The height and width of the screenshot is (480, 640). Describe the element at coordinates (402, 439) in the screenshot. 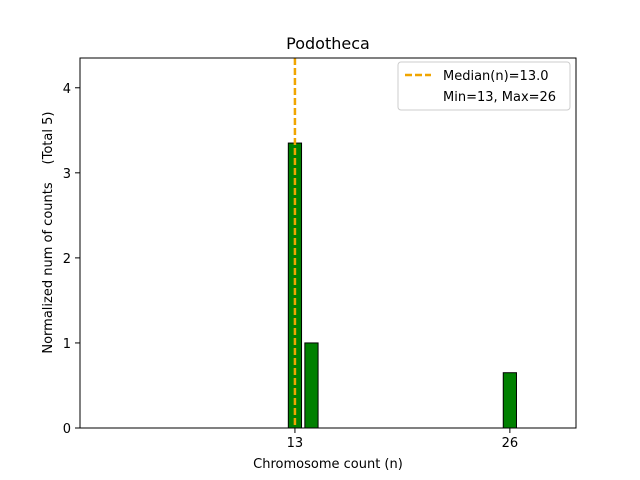

I see `x-axis-ticks: 13 26` at that location.